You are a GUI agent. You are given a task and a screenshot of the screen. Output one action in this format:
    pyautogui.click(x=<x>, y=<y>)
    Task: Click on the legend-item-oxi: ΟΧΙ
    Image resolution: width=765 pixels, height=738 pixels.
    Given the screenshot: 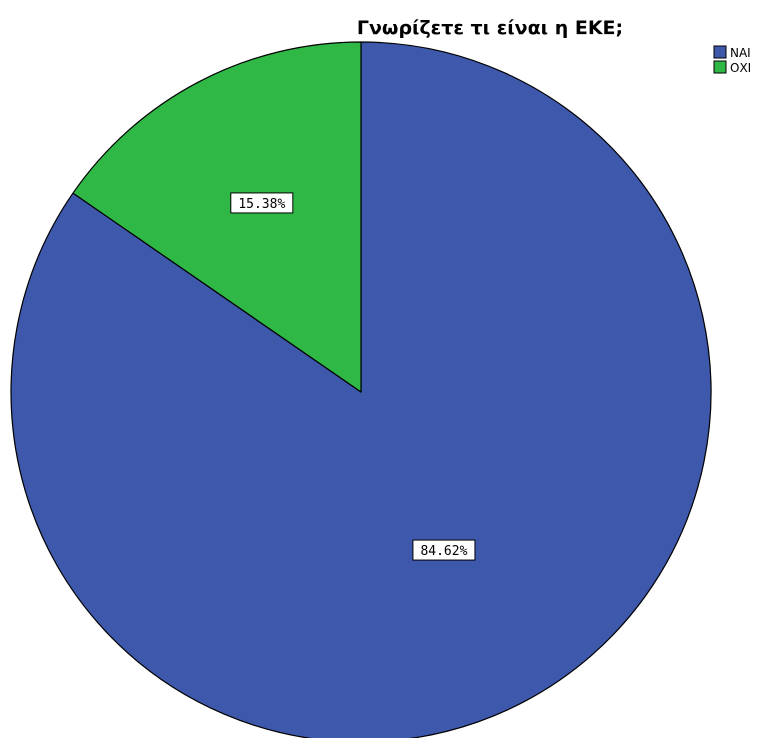 What is the action you would take?
    pyautogui.click(x=732, y=67)
    